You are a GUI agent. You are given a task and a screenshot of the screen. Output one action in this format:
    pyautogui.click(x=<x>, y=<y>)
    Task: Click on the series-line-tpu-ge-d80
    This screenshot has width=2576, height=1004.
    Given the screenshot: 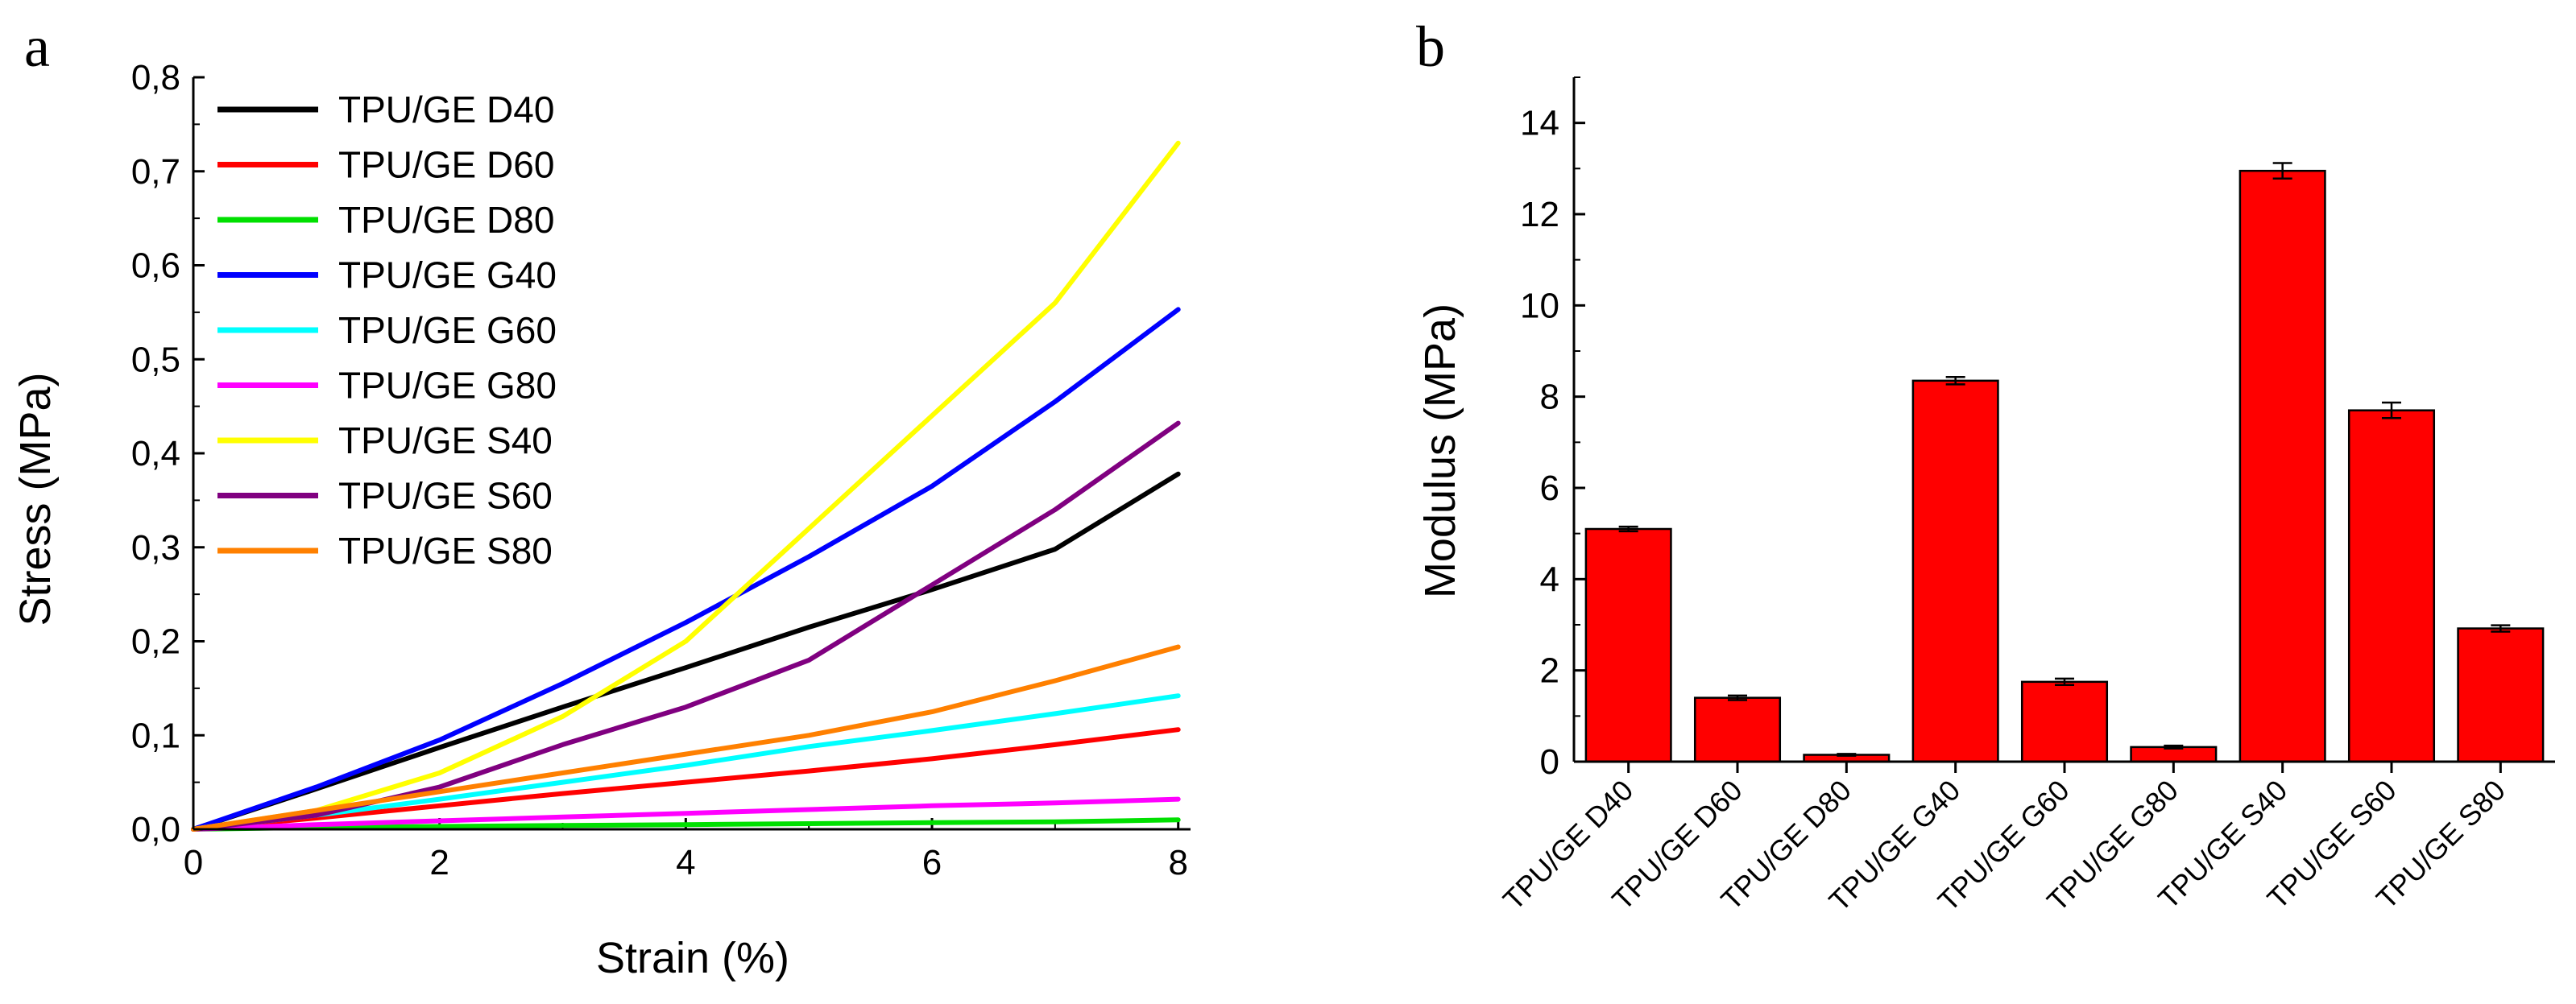 What is the action you would take?
    pyautogui.click(x=686, y=825)
    